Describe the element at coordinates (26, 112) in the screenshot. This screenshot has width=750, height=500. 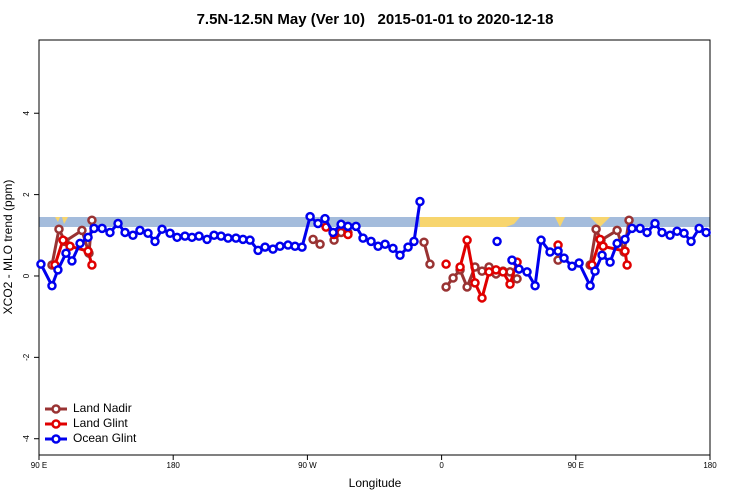
I see `y-tick-label: 4` at that location.